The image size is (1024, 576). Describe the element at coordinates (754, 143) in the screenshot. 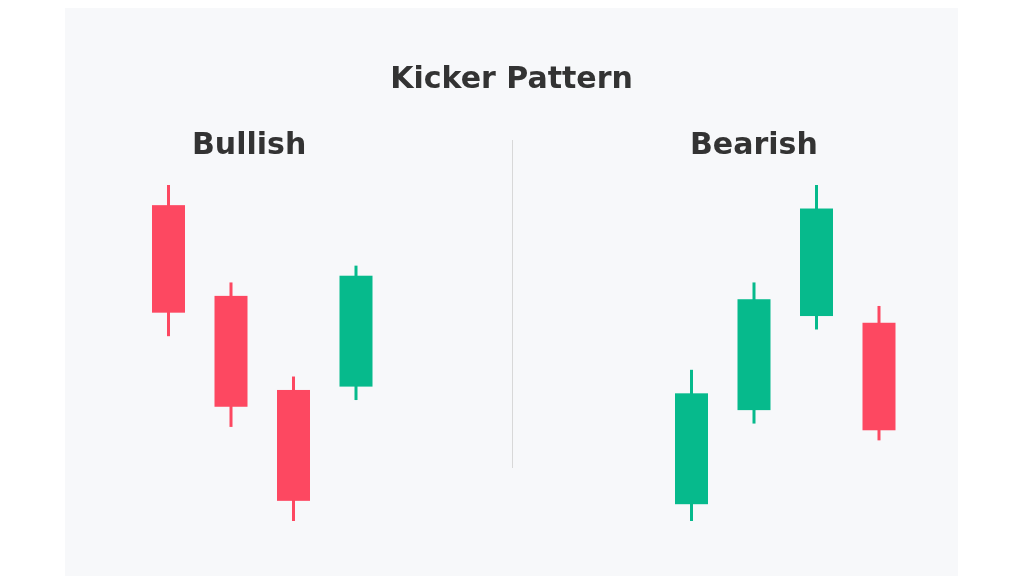

I see `chart-subtitle: Bearish` at that location.